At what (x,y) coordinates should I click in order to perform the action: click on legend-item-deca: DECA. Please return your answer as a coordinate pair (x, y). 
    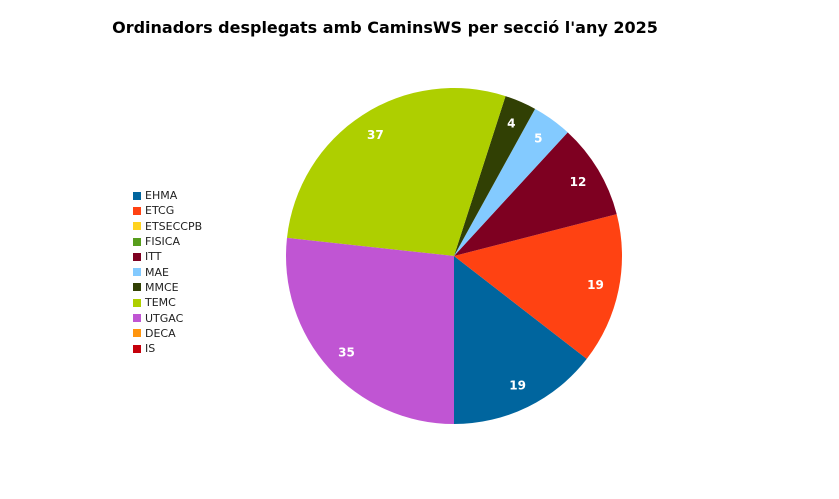
    Looking at the image, I should click on (167, 333).